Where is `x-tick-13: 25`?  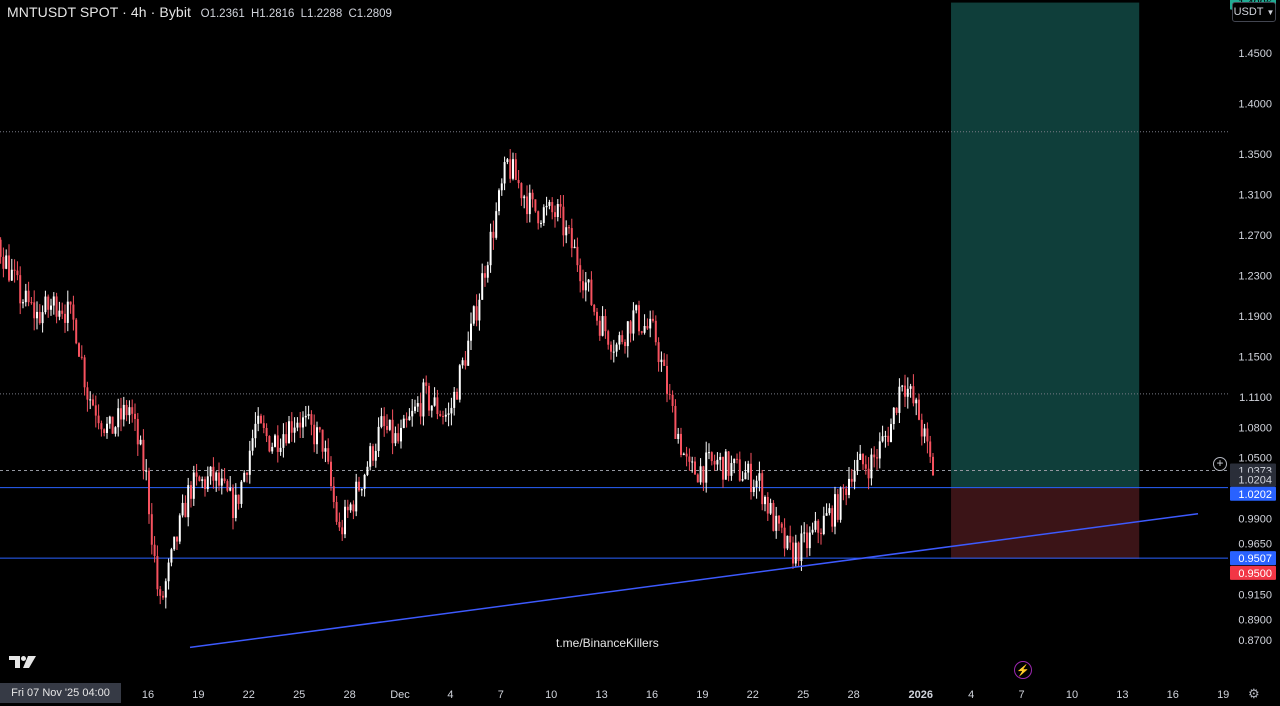
x-tick-13: 25 is located at coordinates (803, 695).